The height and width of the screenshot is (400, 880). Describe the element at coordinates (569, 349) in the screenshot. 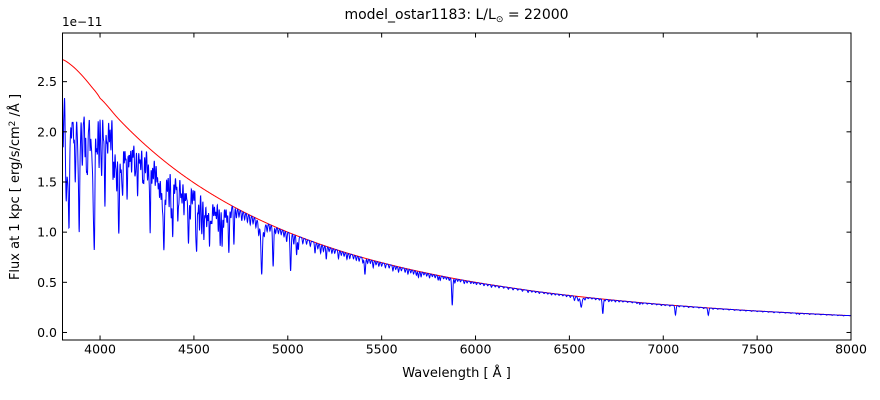

I see `x-tick-label: 6500` at that location.